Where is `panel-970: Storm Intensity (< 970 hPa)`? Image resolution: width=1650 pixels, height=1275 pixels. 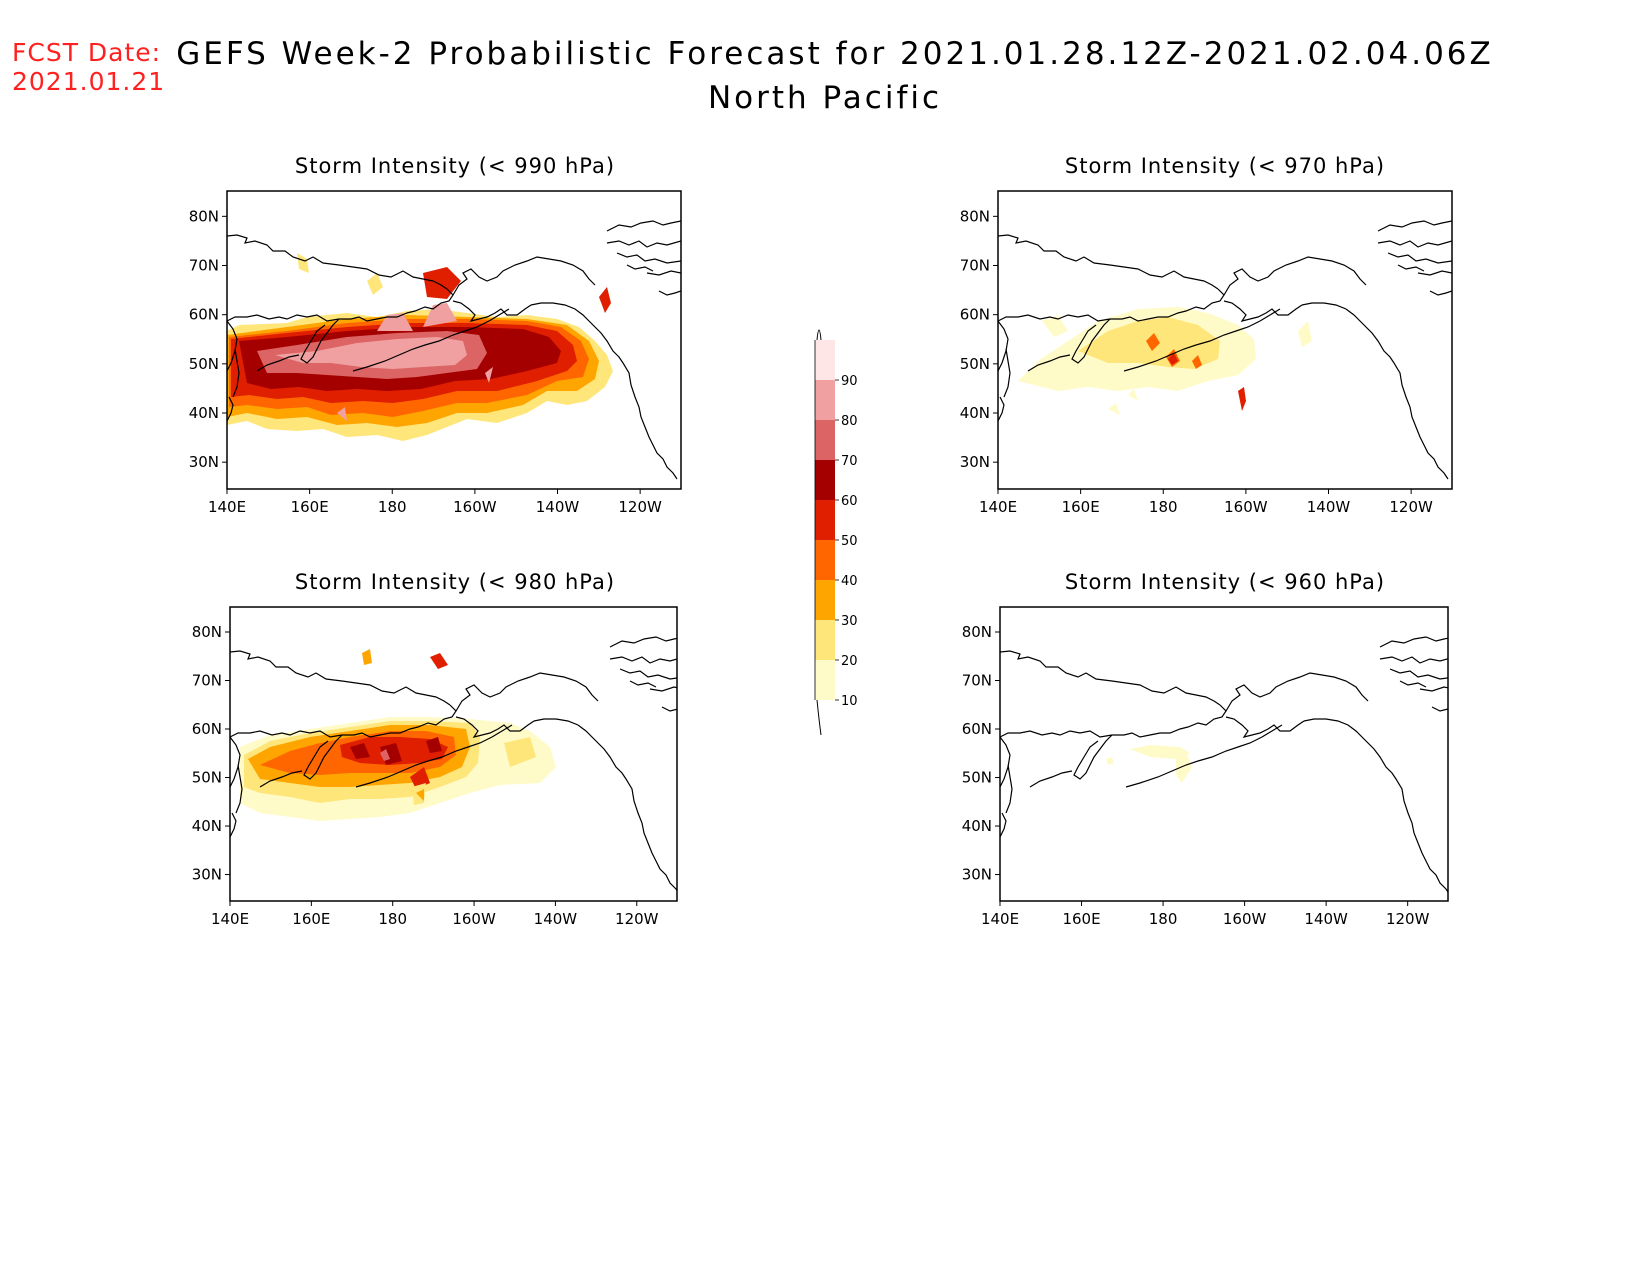
panel-970: Storm Intensity (< 970 hPa) is located at coordinates (1225, 322).